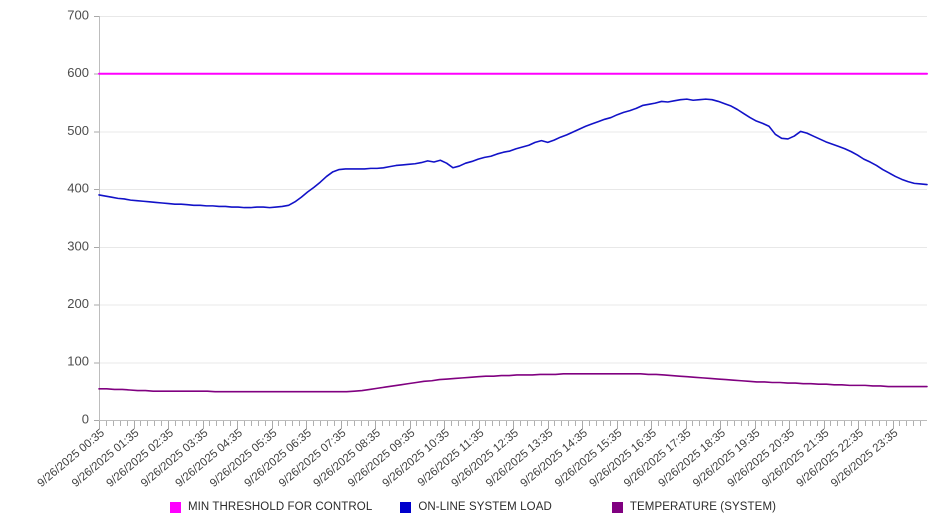 This screenshot has height=526, width=946. What do you see at coordinates (78, 216) in the screenshot?
I see `y-tick-labels: 0 100 200 300 400 500 600 700` at bounding box center [78, 216].